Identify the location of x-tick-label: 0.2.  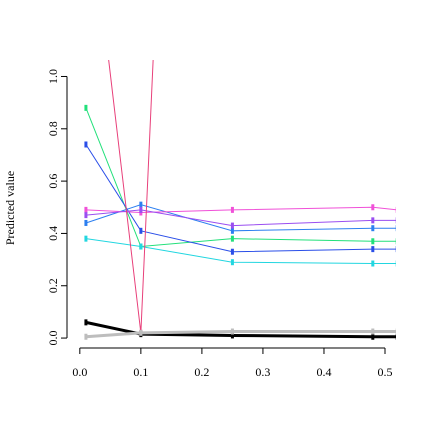
(201, 372).